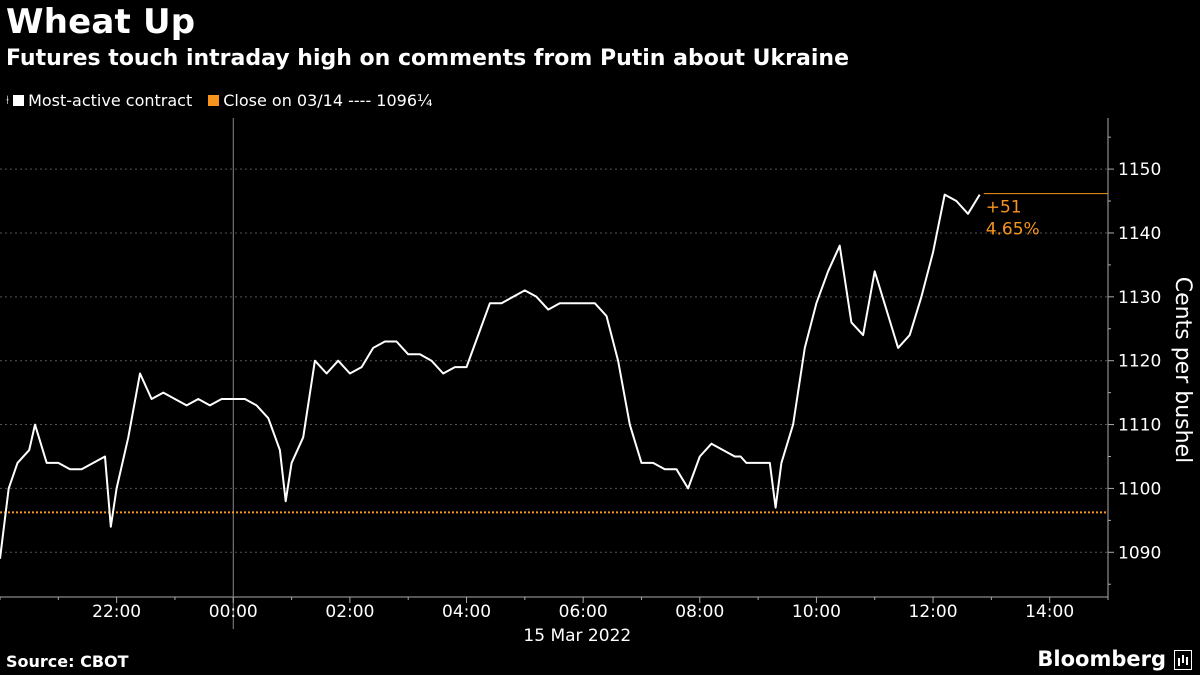 The image size is (1200, 675). Describe the element at coordinates (116, 612) in the screenshot. I see `x-tick-label: 22:00` at that location.